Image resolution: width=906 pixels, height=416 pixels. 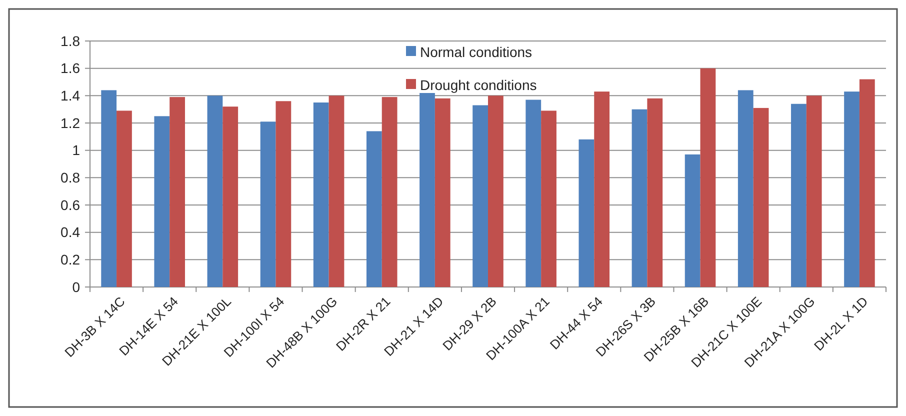 What do you see at coordinates (70, 232) in the screenshot?
I see `y-tick-label: 0.4` at bounding box center [70, 232].